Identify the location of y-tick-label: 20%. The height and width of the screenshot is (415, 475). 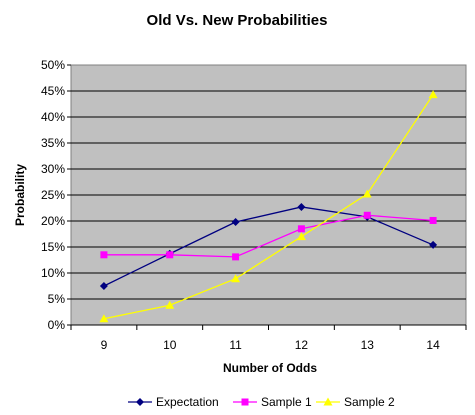
(53, 221).